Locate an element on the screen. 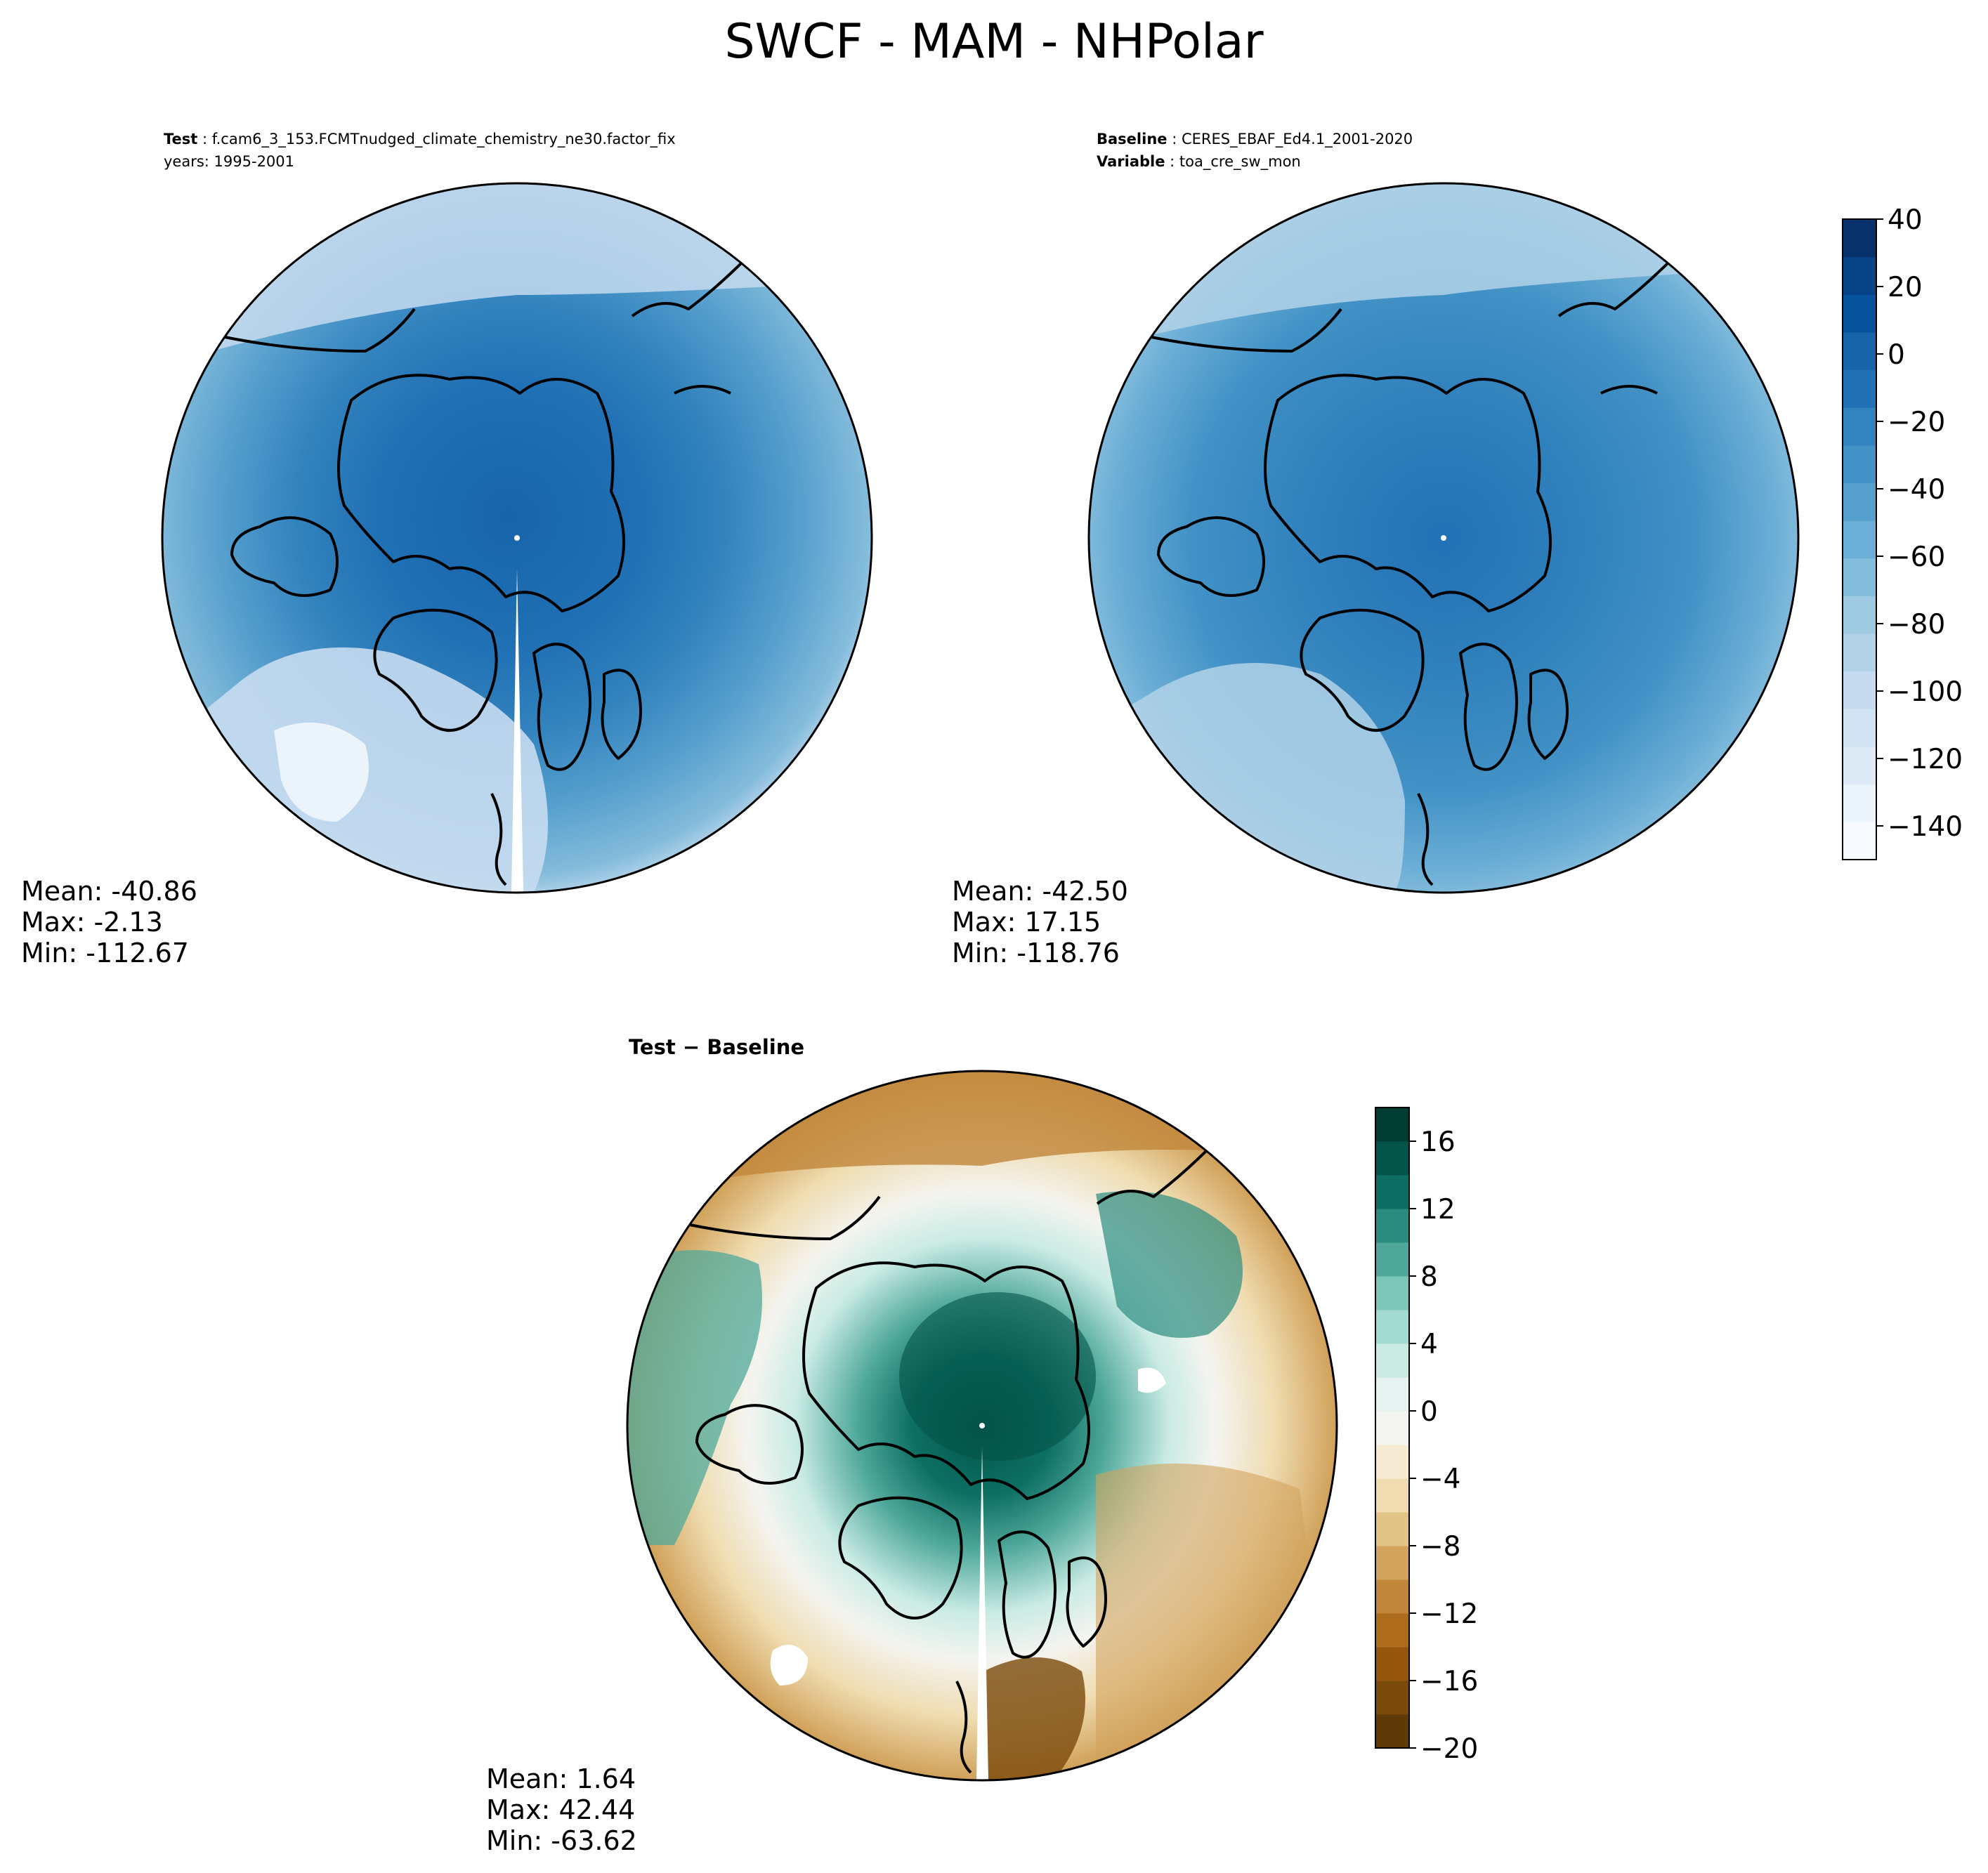 This screenshot has width=1988, height=1873. test-coastlines is located at coordinates (485, 572).